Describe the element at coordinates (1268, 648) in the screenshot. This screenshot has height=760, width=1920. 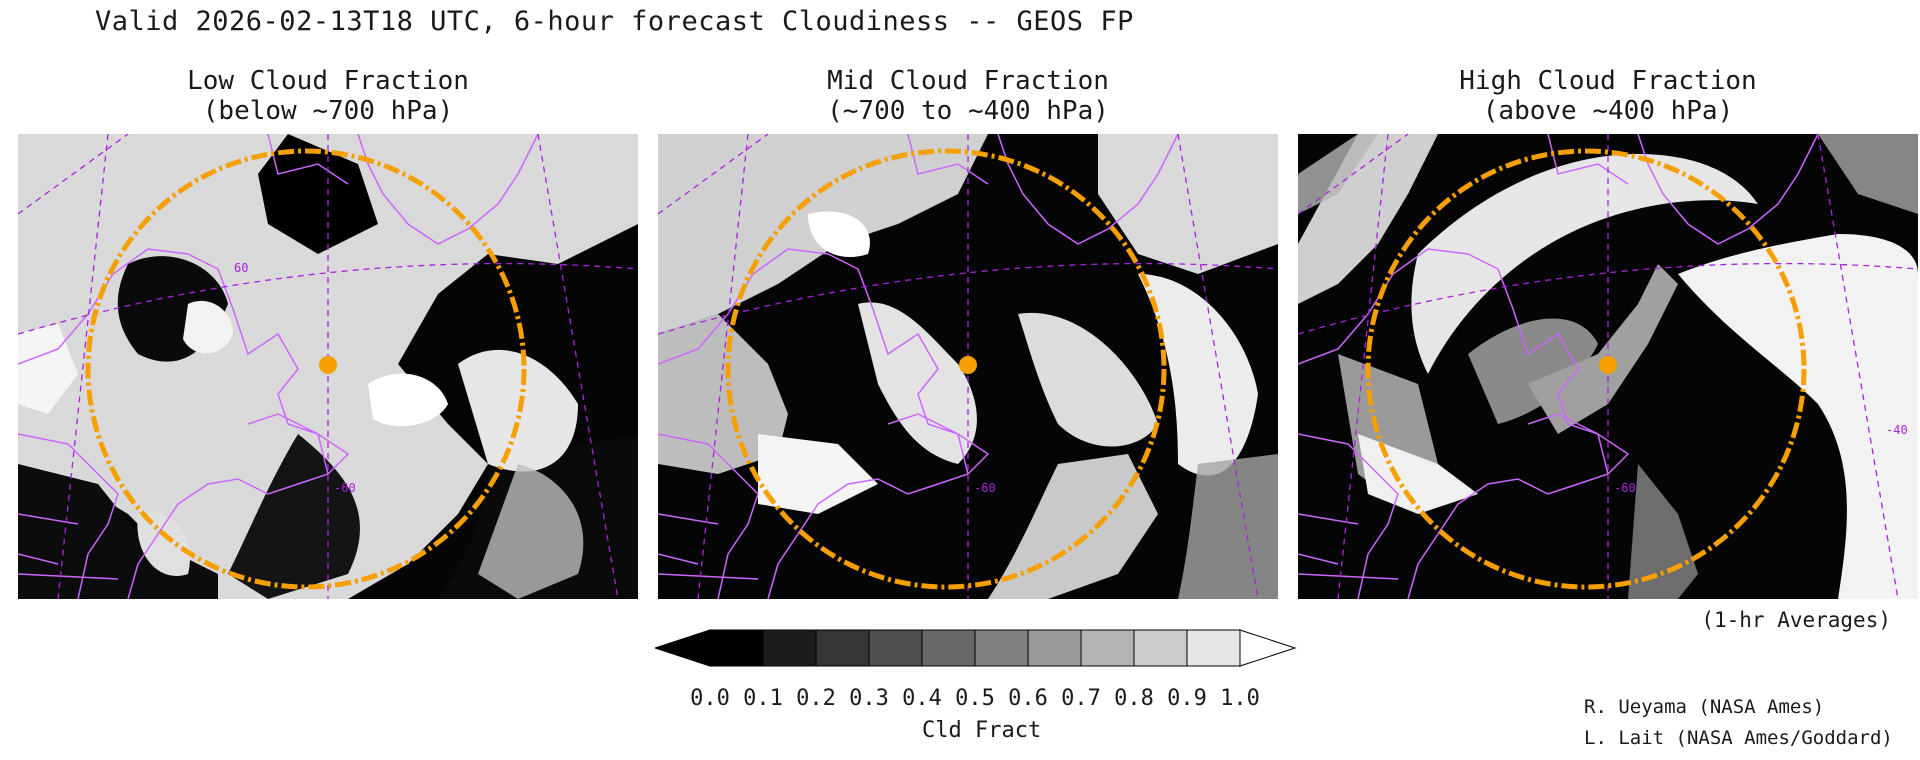
I see `colorbar-over-arrow` at that location.